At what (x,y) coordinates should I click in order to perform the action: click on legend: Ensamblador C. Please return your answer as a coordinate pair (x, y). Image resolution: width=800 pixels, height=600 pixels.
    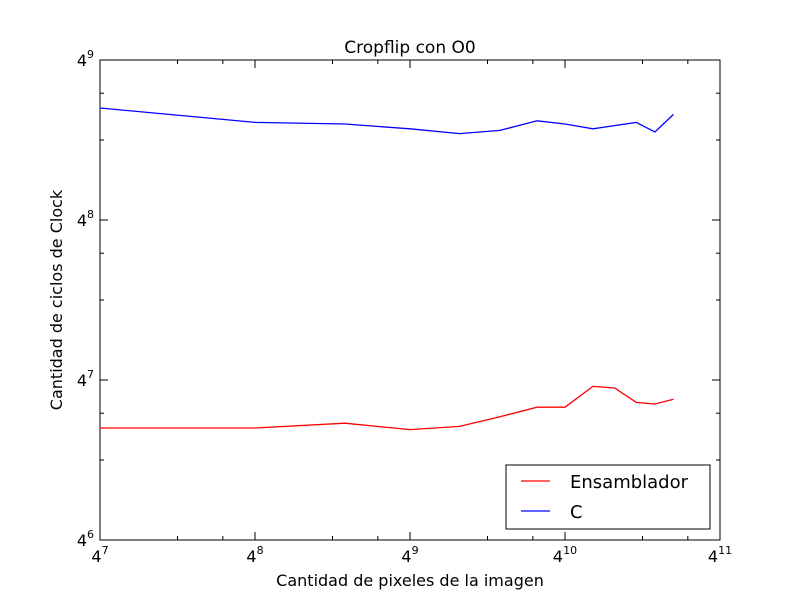
    Looking at the image, I should click on (608, 497).